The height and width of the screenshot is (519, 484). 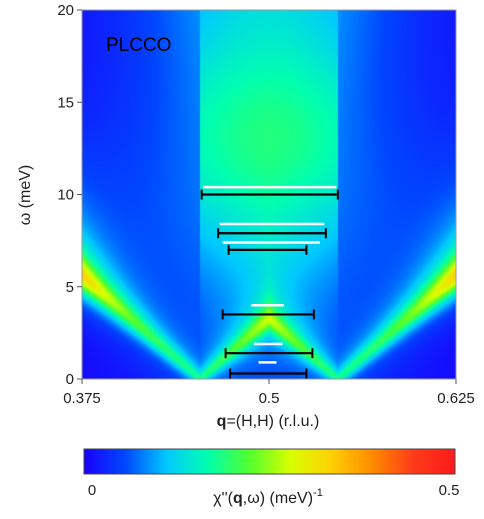 I want to click on colorbar-label-bold: q, so click(x=238, y=498).